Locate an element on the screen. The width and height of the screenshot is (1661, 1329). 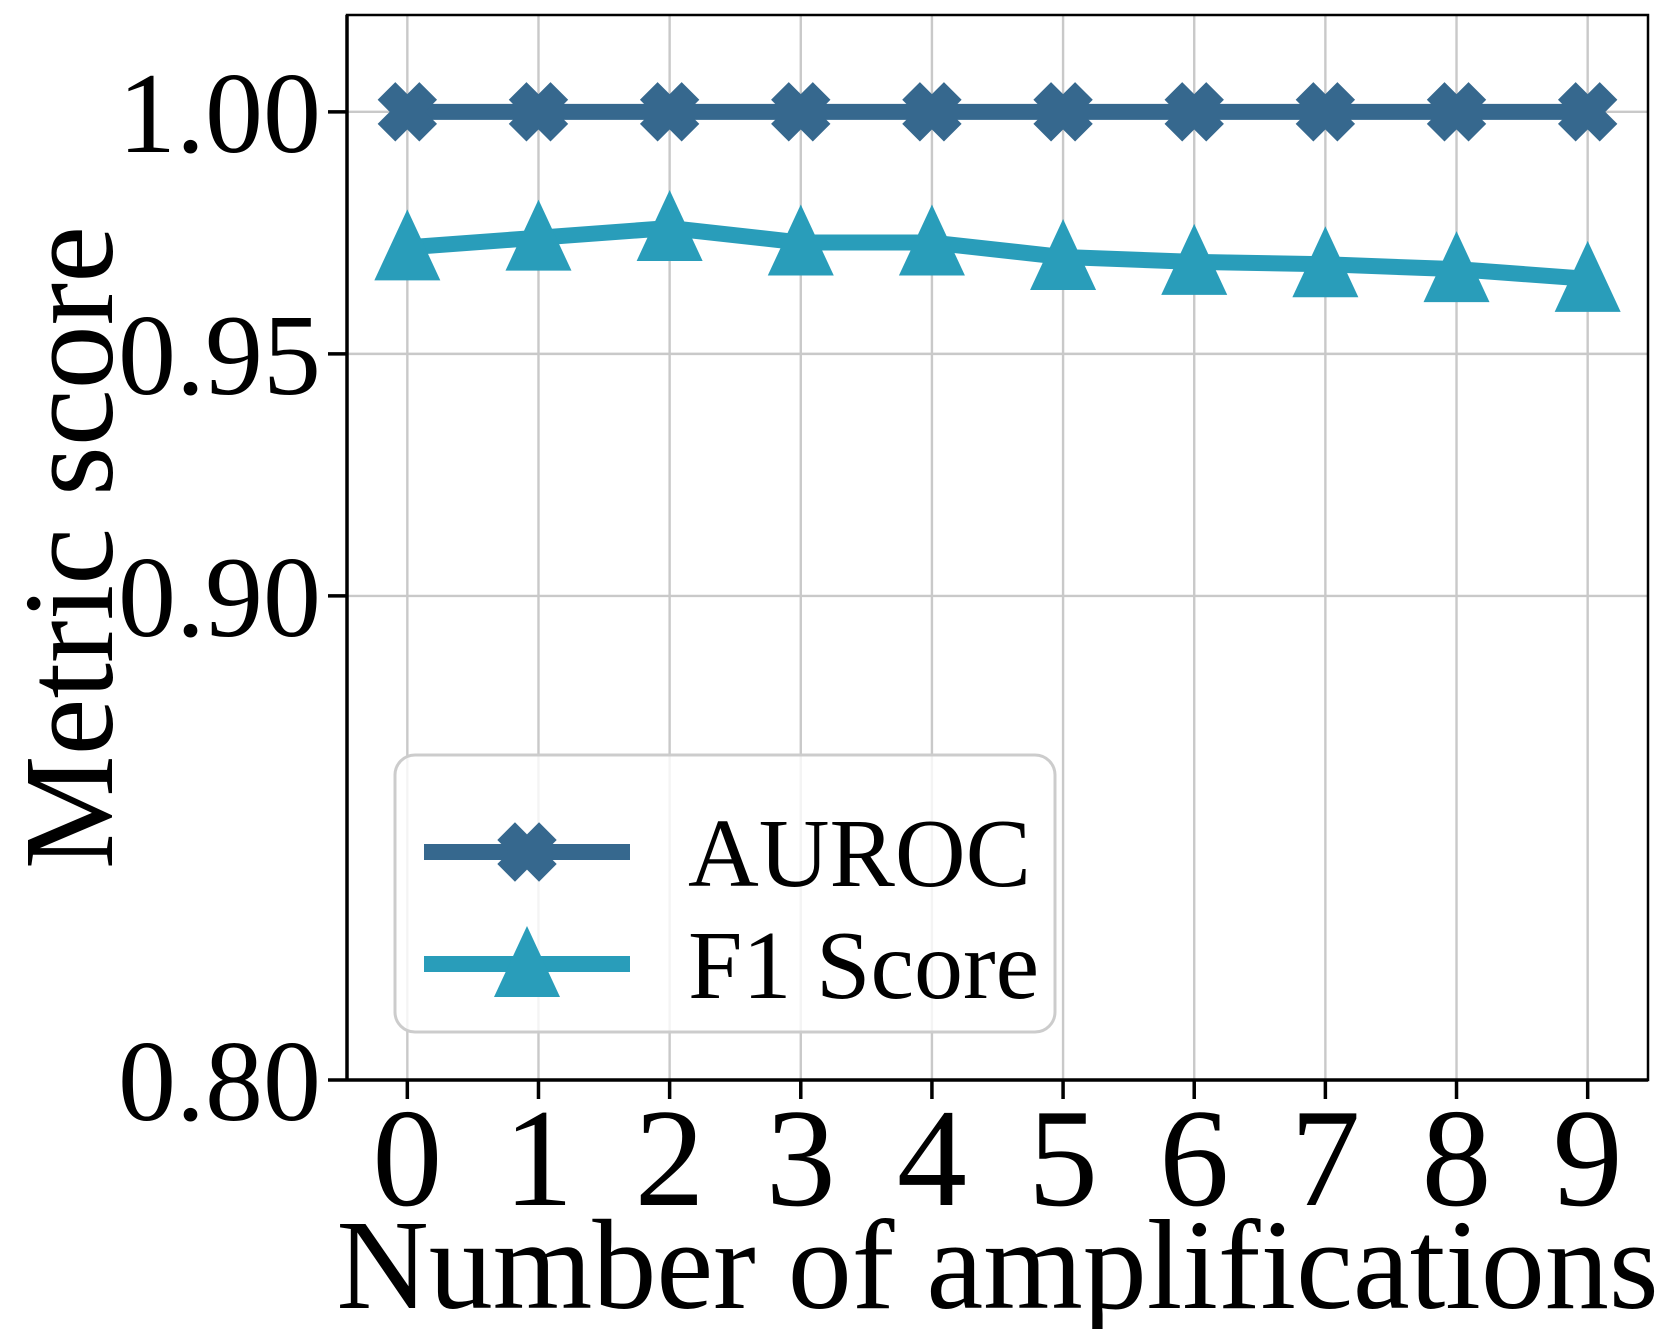
y-tick-label-1: 0.90 is located at coordinates (219, 598).